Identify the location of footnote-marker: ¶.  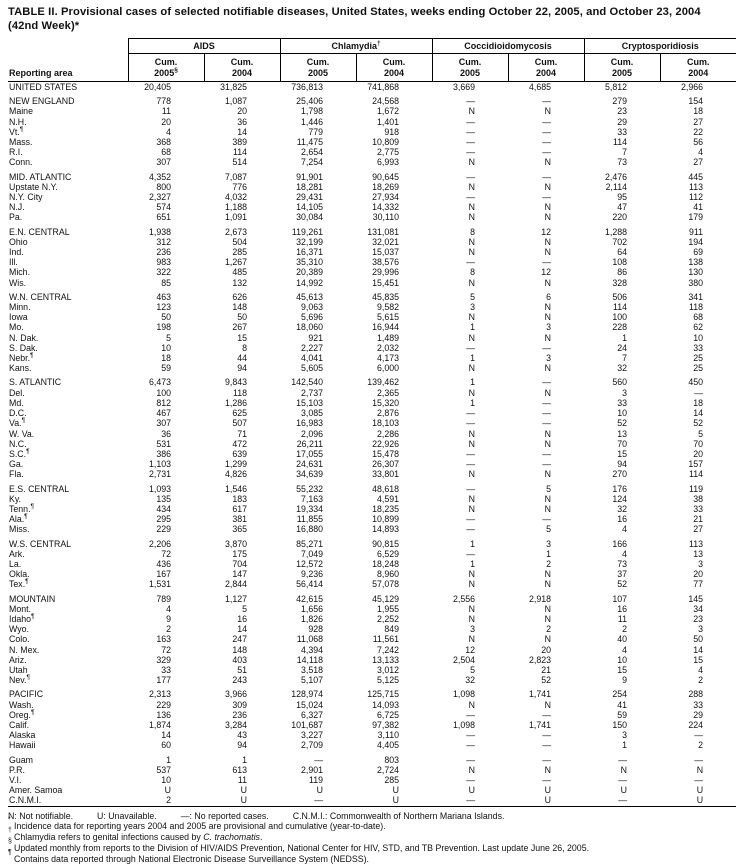
(32, 506).